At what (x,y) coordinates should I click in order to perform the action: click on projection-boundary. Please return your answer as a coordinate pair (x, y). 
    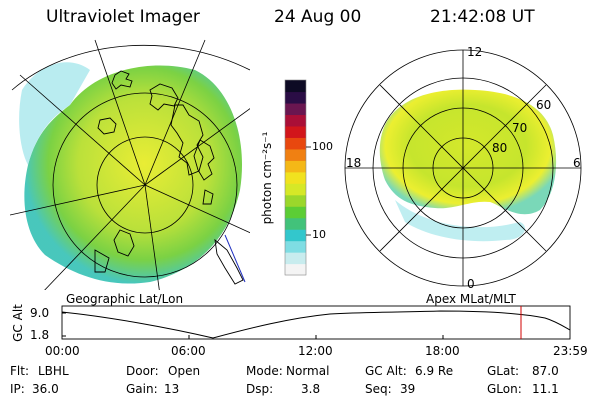
    Looking at the image, I should click on (130, 67).